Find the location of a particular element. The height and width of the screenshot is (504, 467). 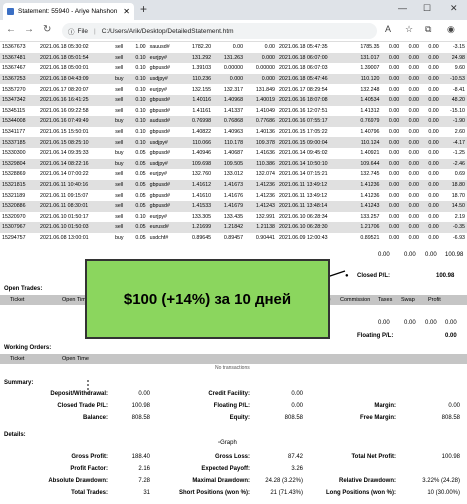

details-title: Details: is located at coordinates (15, 435).